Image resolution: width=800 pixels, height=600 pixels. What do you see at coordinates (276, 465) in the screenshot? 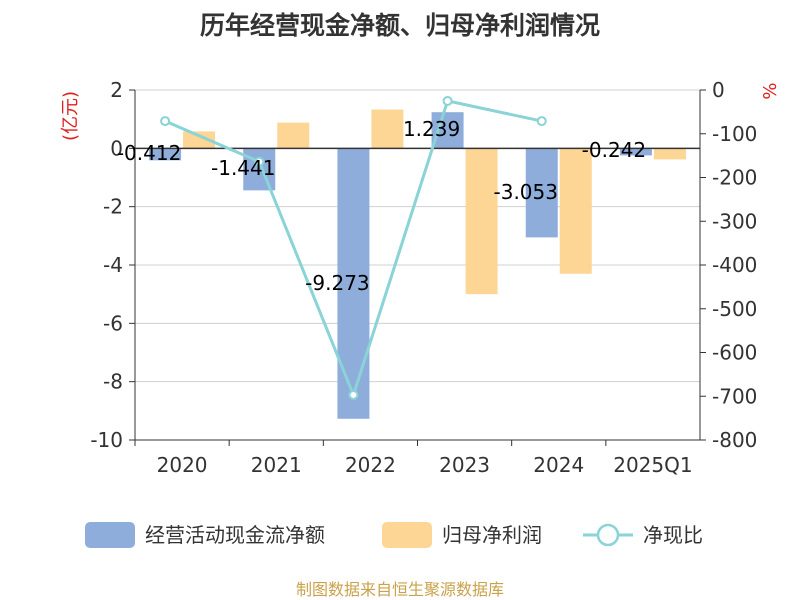
I see `x-tick-label: 2021` at bounding box center [276, 465].